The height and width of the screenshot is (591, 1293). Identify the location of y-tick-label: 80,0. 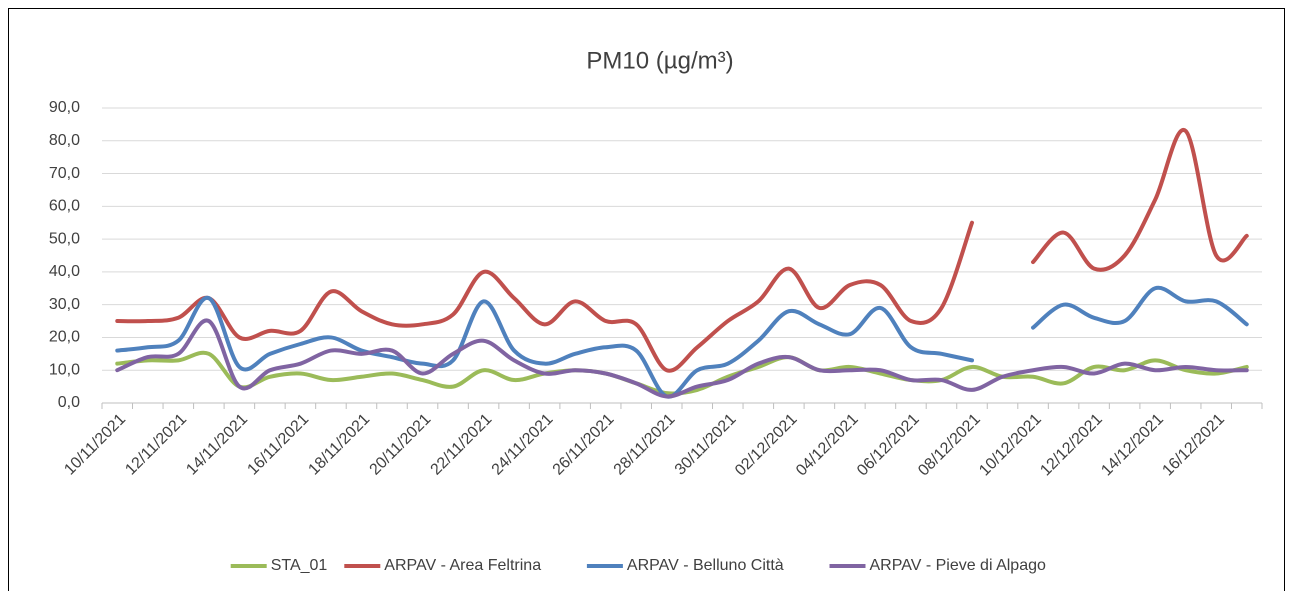
(64, 140).